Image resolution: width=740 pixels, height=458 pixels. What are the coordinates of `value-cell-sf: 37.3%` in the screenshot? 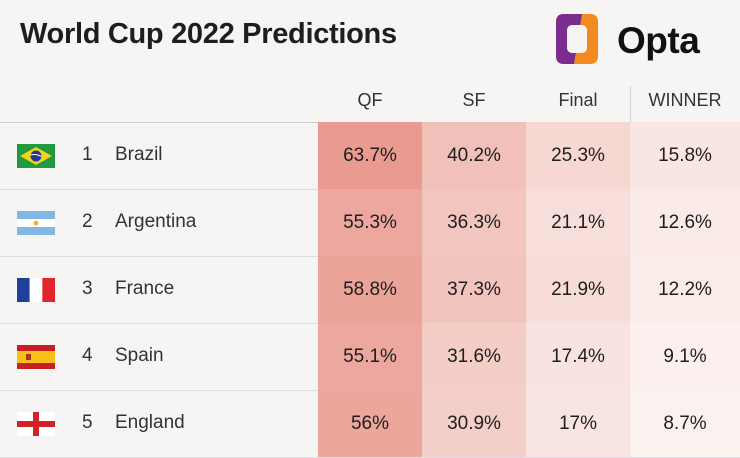 It's located at (474, 289).